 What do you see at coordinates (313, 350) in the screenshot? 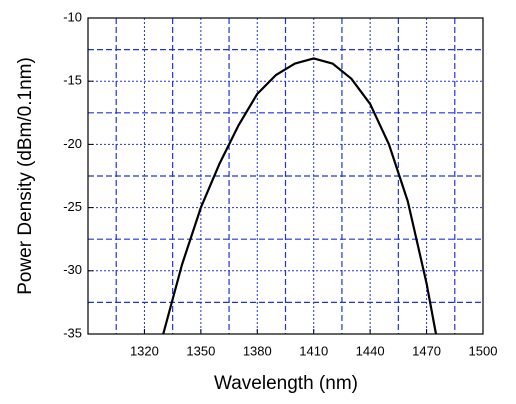
I see `x-tick-label: 1410` at bounding box center [313, 350].